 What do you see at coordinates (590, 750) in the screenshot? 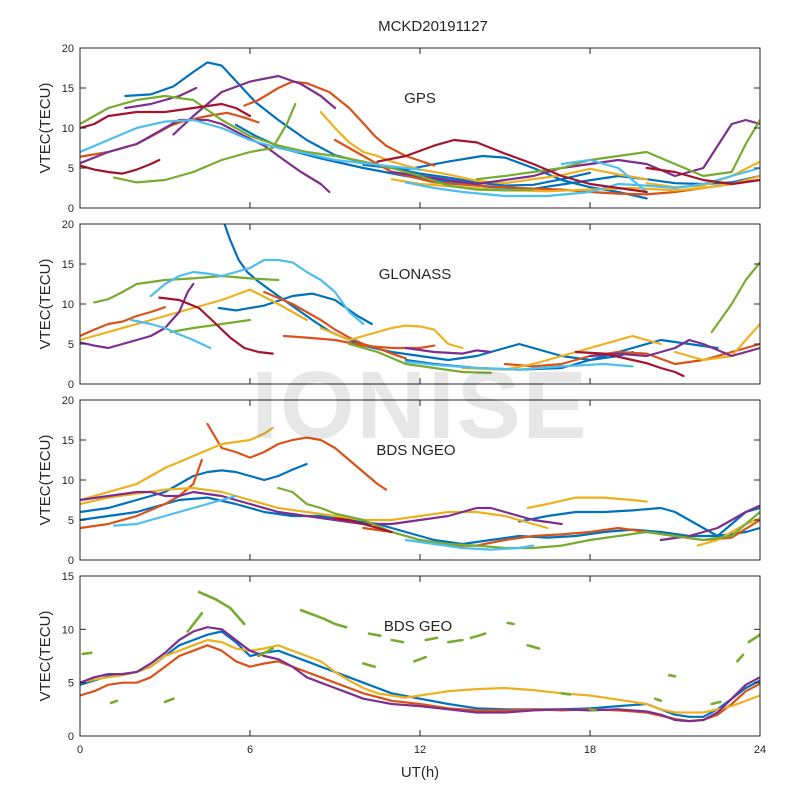
I see `x-tick-label: 18` at bounding box center [590, 750].